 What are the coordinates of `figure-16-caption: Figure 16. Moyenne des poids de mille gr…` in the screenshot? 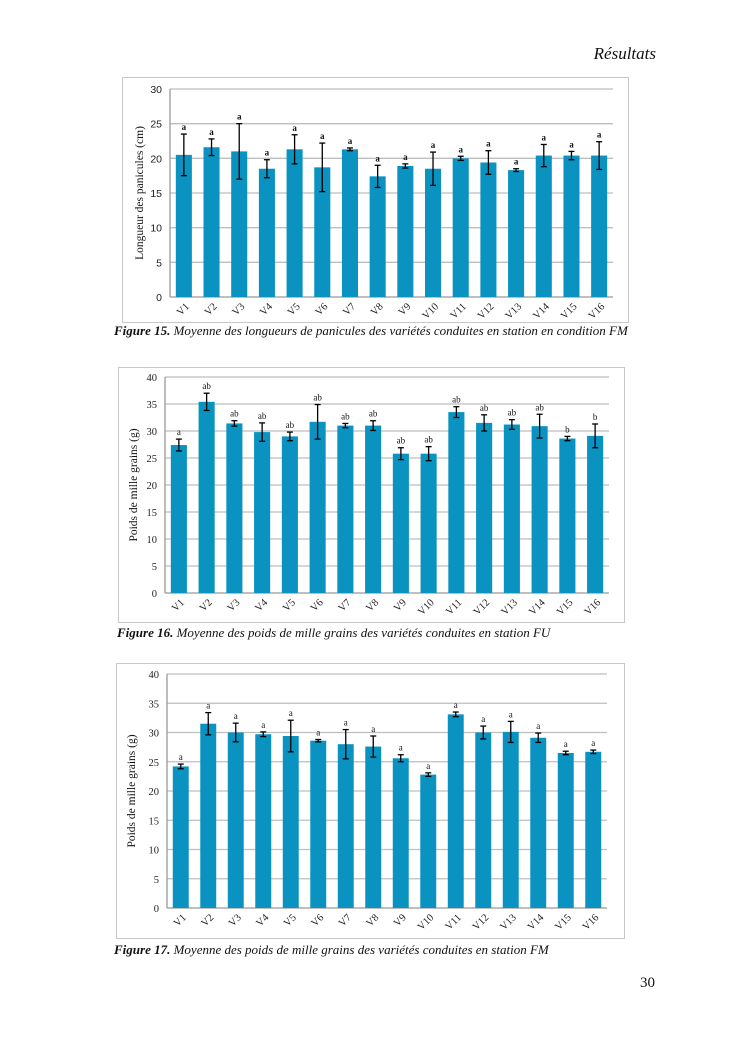 It's located at (333, 633).